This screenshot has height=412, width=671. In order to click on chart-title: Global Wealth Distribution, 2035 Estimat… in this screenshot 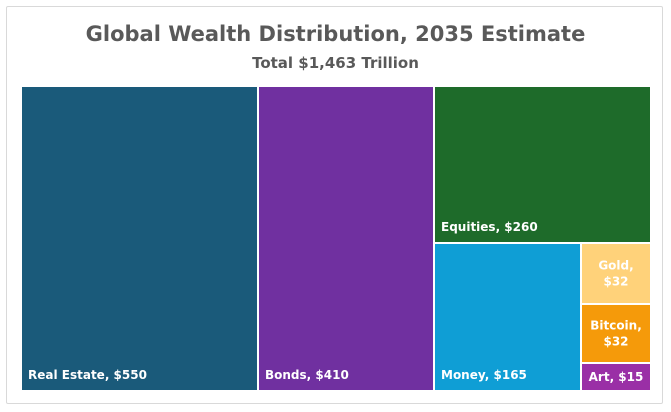, I will do `click(335, 34)`.